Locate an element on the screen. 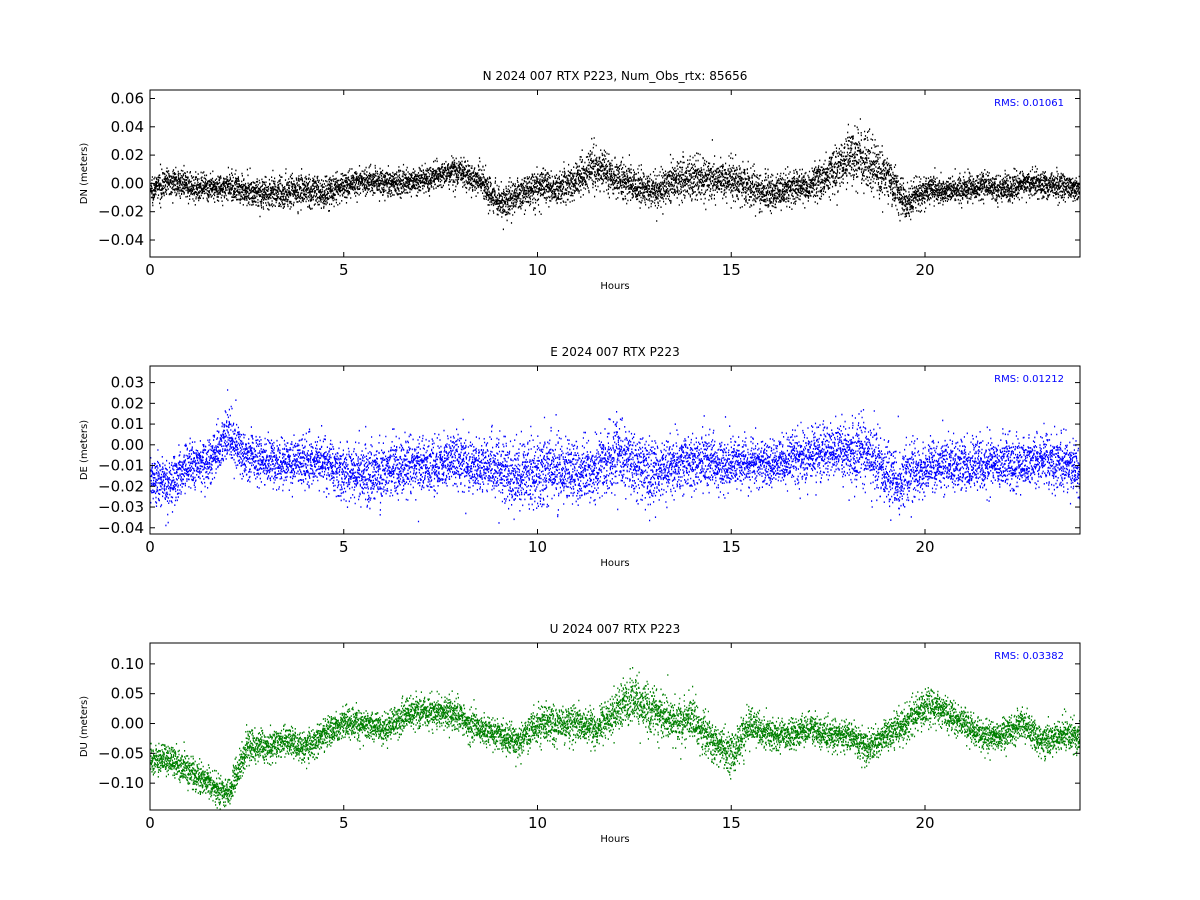 The width and height of the screenshot is (1200, 900). chart-title: E 2024 007 RTX P223 is located at coordinates (614, 352).